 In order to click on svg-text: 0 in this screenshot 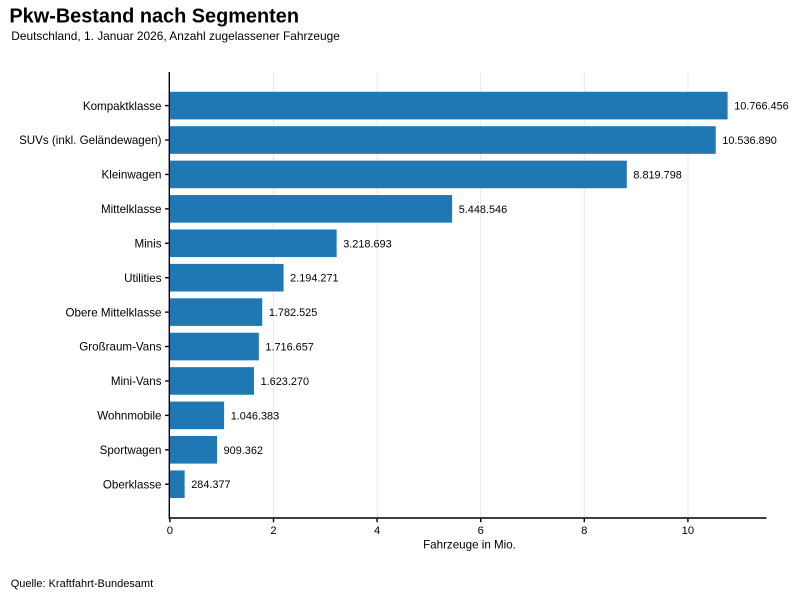, I will do `click(170, 531)`.